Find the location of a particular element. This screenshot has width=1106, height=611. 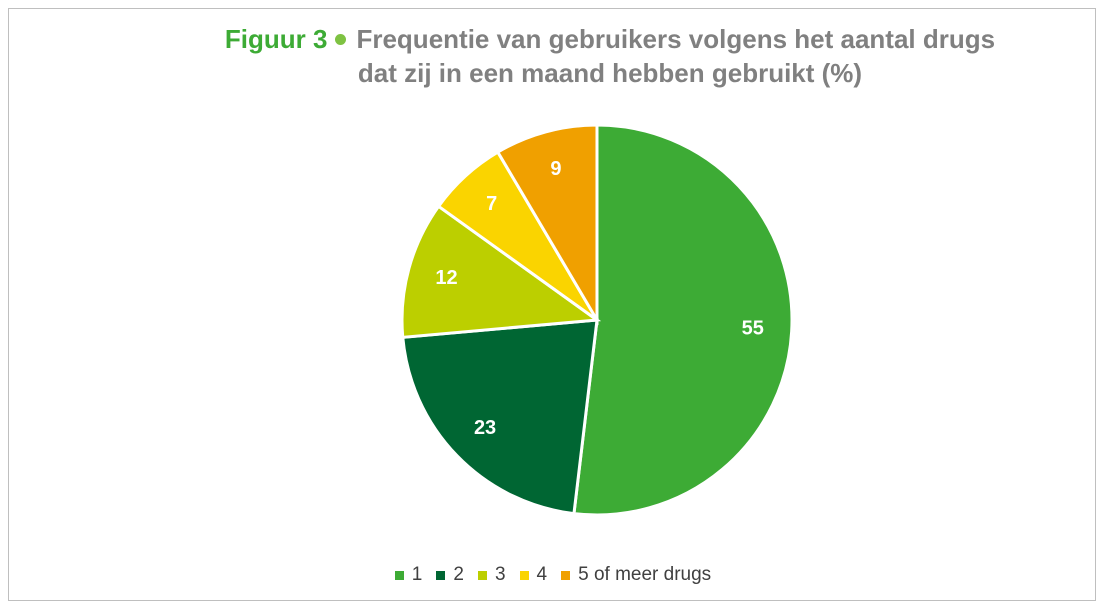

legend-item: 1 is located at coordinates (408, 575).